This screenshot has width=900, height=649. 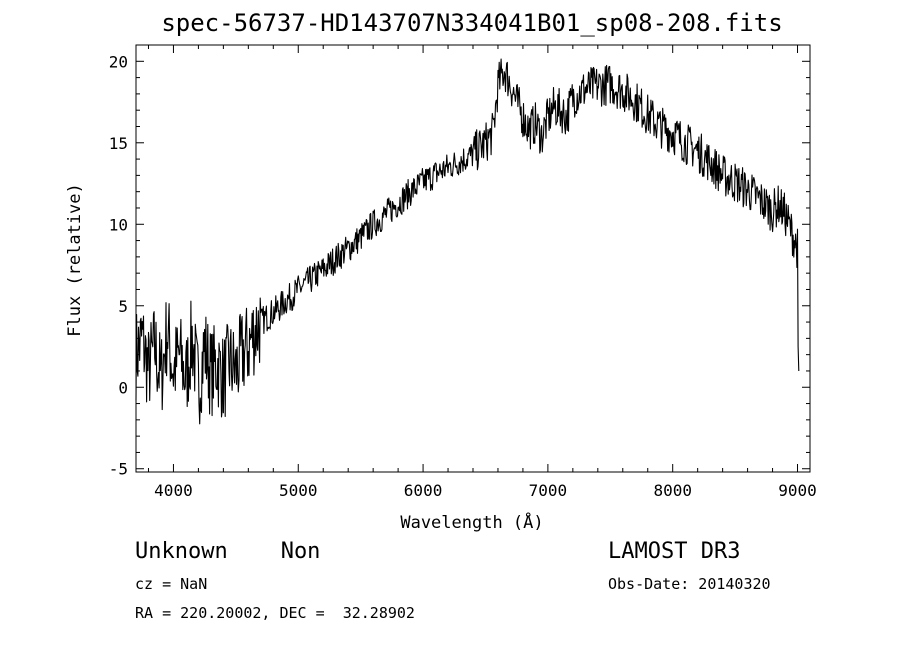 What do you see at coordinates (123, 387) in the screenshot?
I see `y-tick-label: 0` at bounding box center [123, 387].